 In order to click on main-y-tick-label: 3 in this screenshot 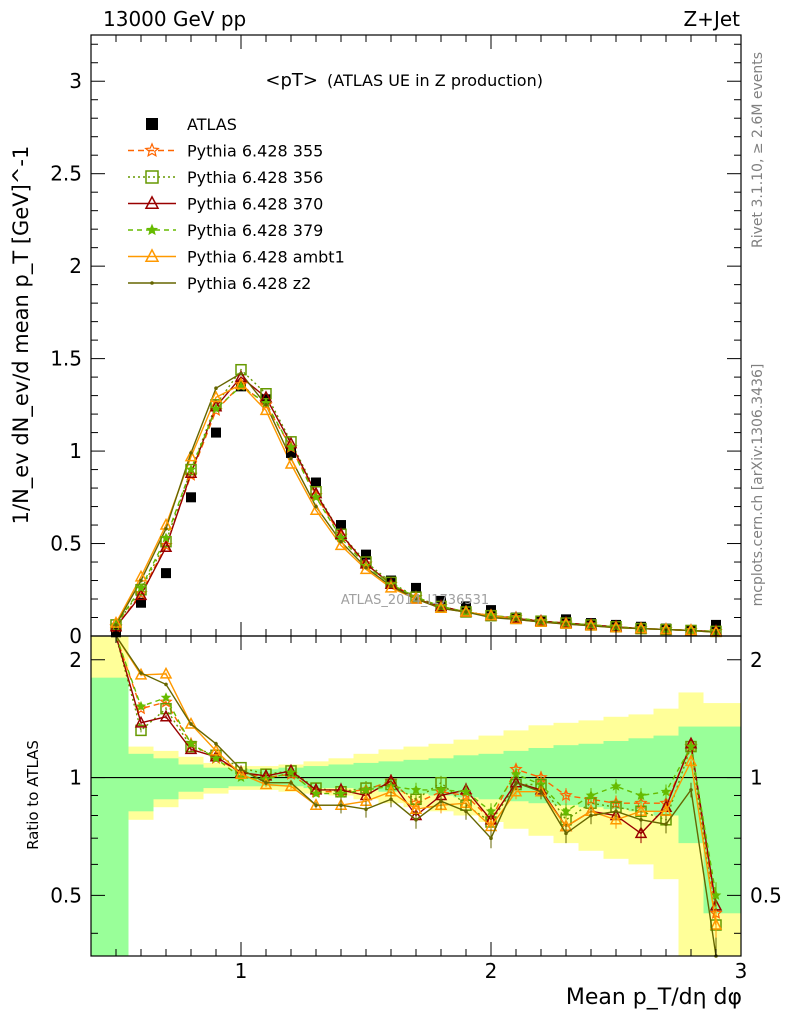, I will do `click(75, 81)`.